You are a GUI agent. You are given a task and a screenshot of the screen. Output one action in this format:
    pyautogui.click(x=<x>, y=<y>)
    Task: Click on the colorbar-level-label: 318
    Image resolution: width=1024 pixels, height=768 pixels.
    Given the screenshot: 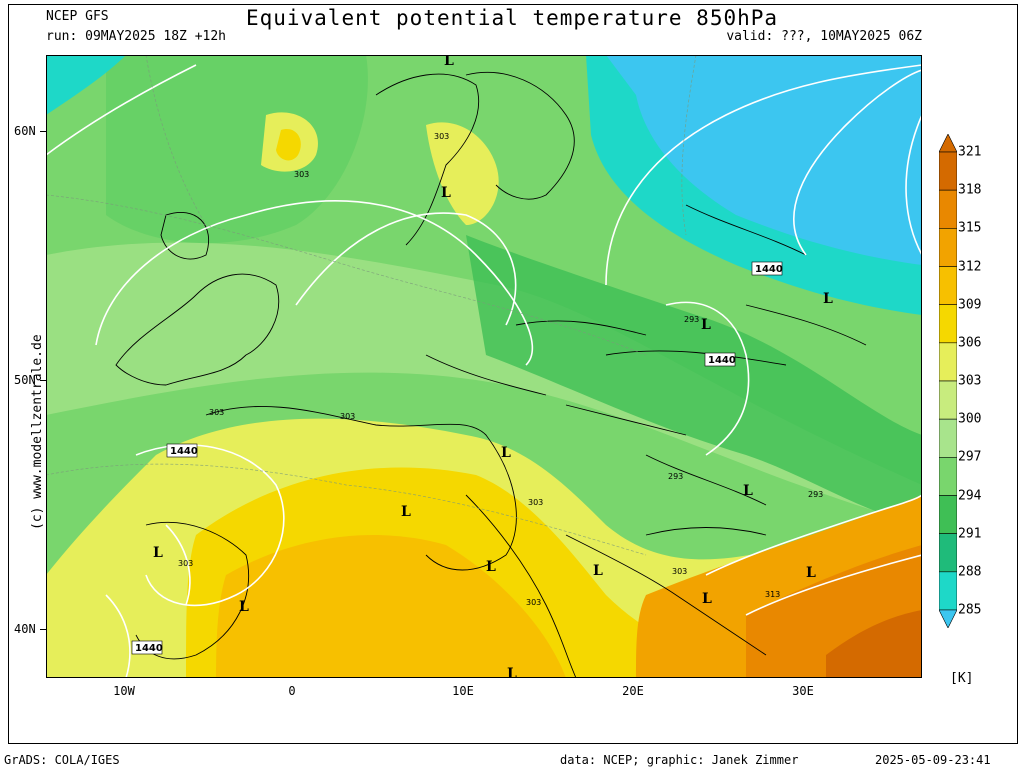 What is the action you would take?
    pyautogui.click(x=970, y=190)
    